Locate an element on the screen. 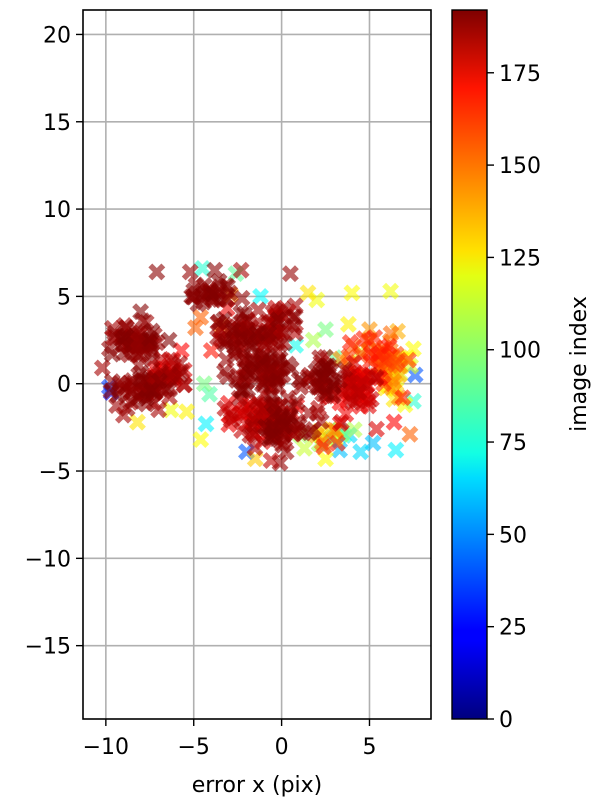  y-tick-label: −5 is located at coordinates (55, 472).